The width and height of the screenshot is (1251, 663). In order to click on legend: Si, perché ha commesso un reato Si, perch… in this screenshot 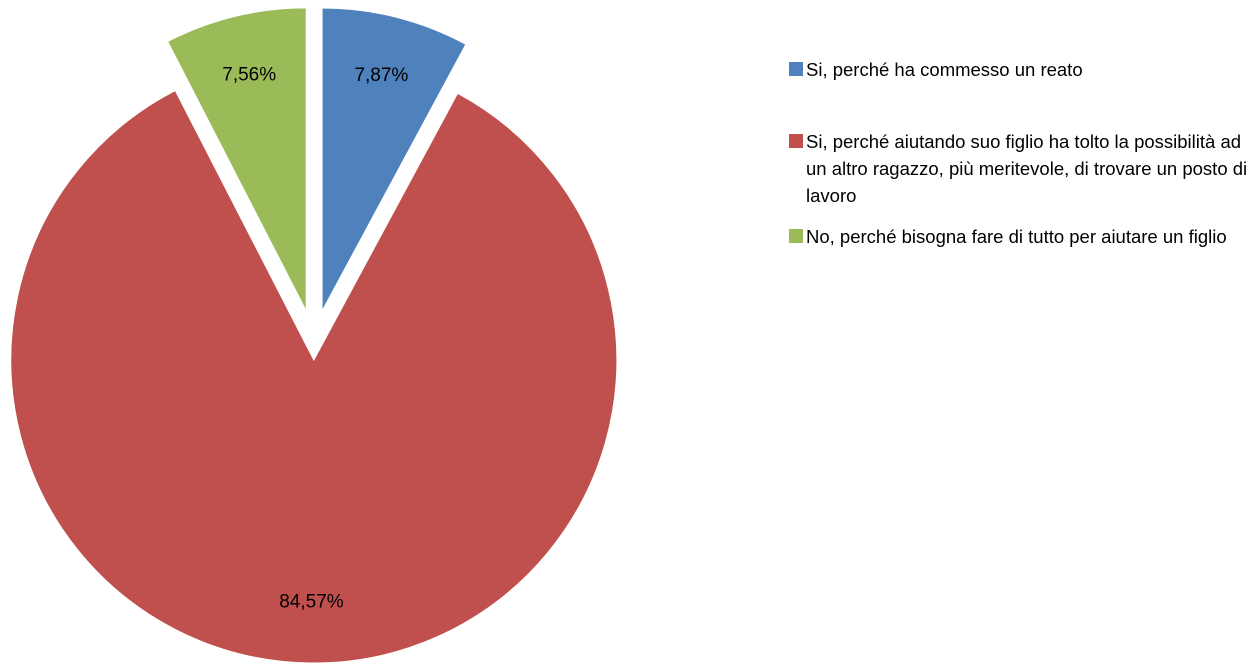, I will do `click(1019, 153)`.